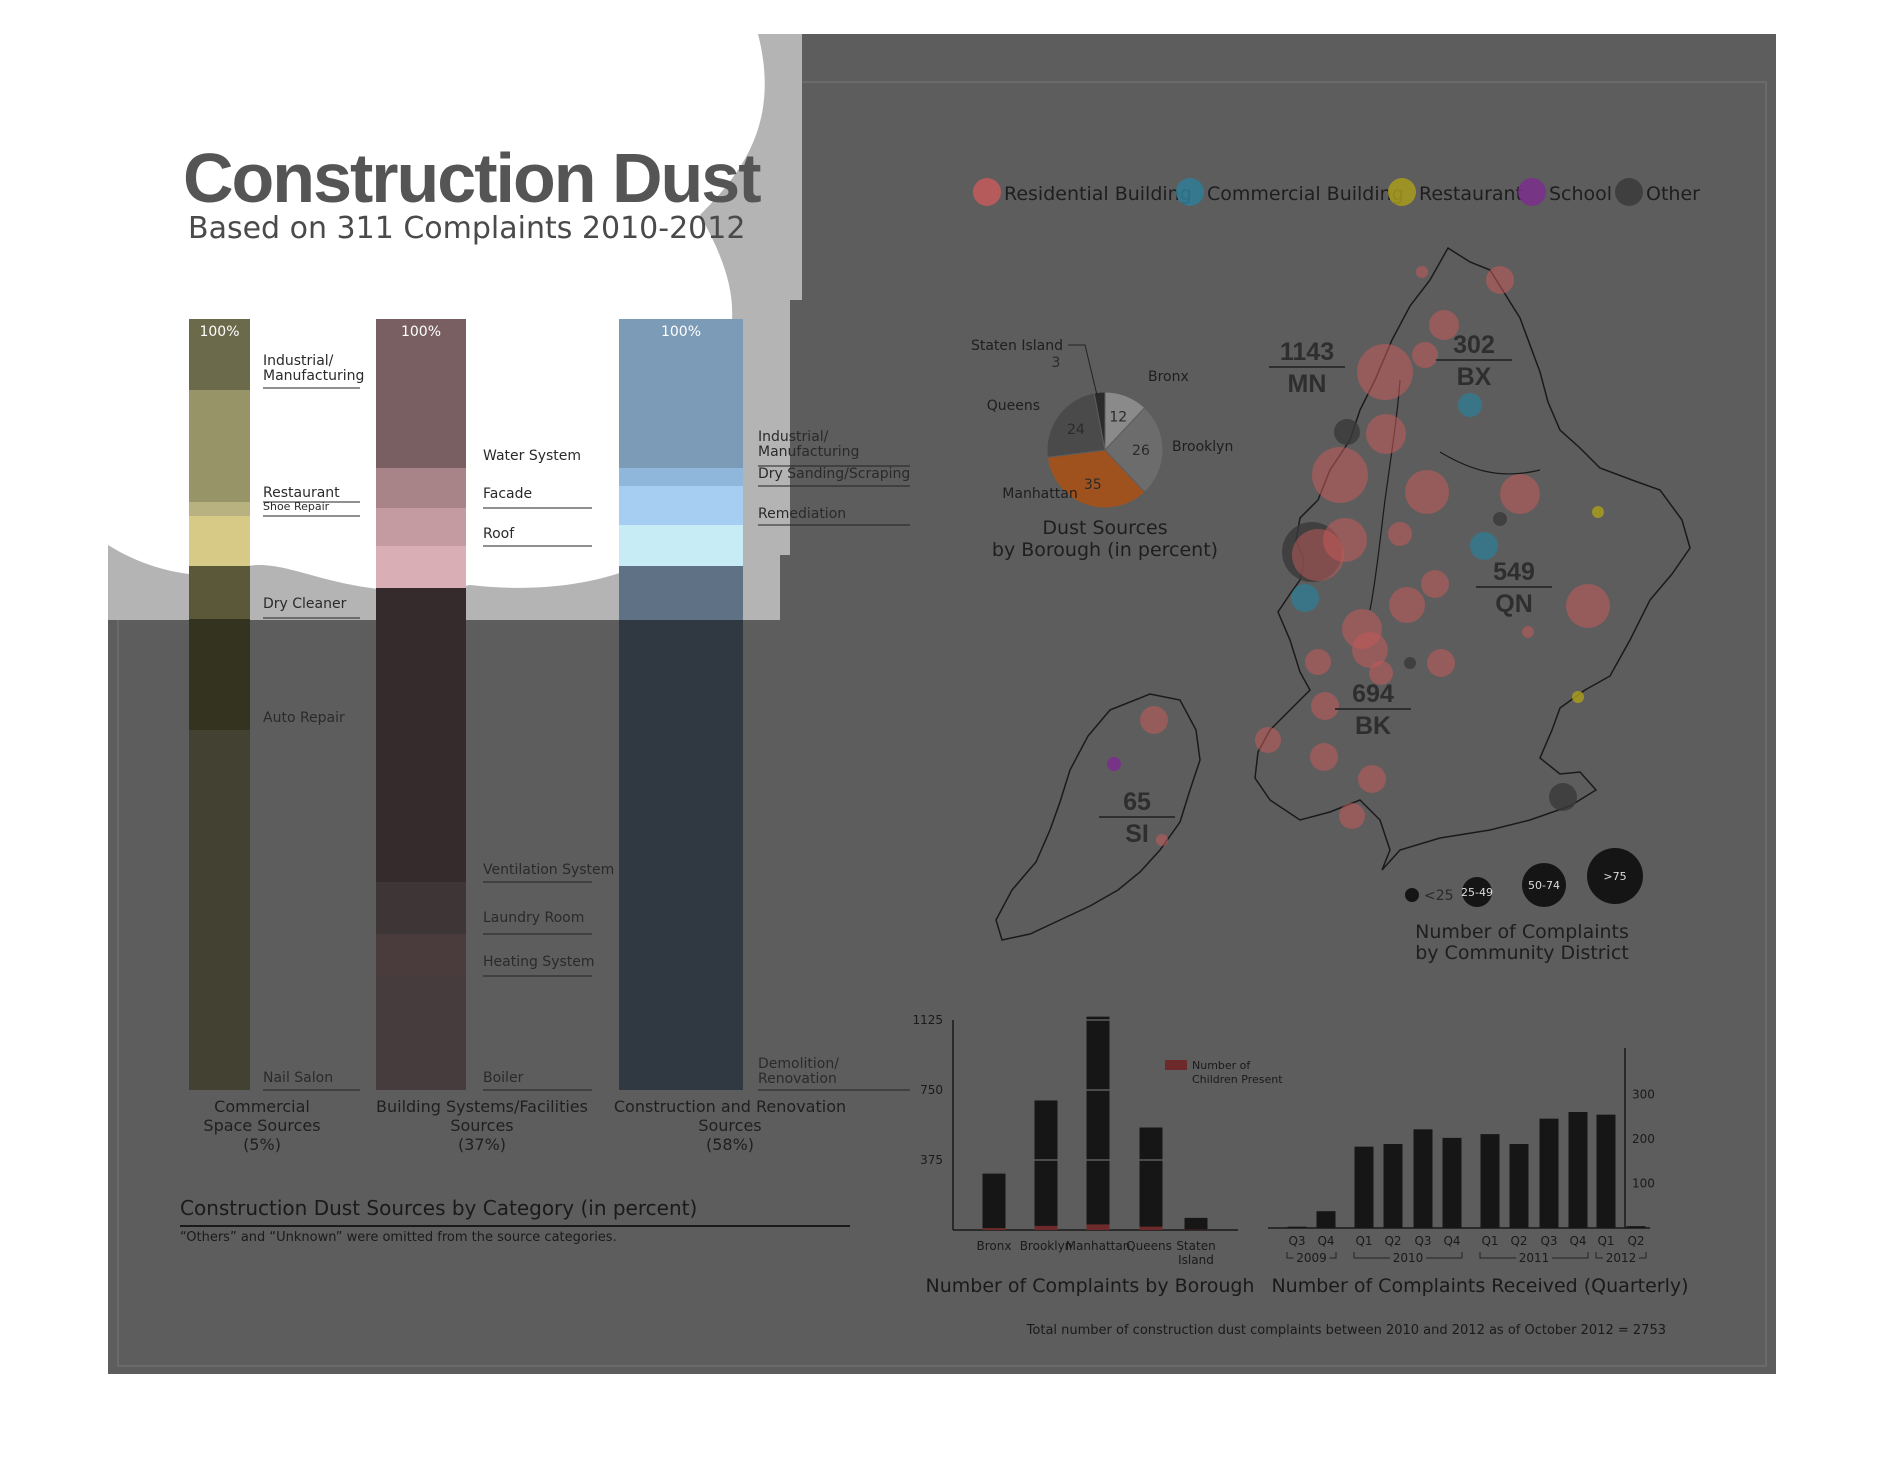 This screenshot has width=1878, height=1462. Describe the element at coordinates (1307, 384) in the screenshot. I see `borough-code: MN` at that location.